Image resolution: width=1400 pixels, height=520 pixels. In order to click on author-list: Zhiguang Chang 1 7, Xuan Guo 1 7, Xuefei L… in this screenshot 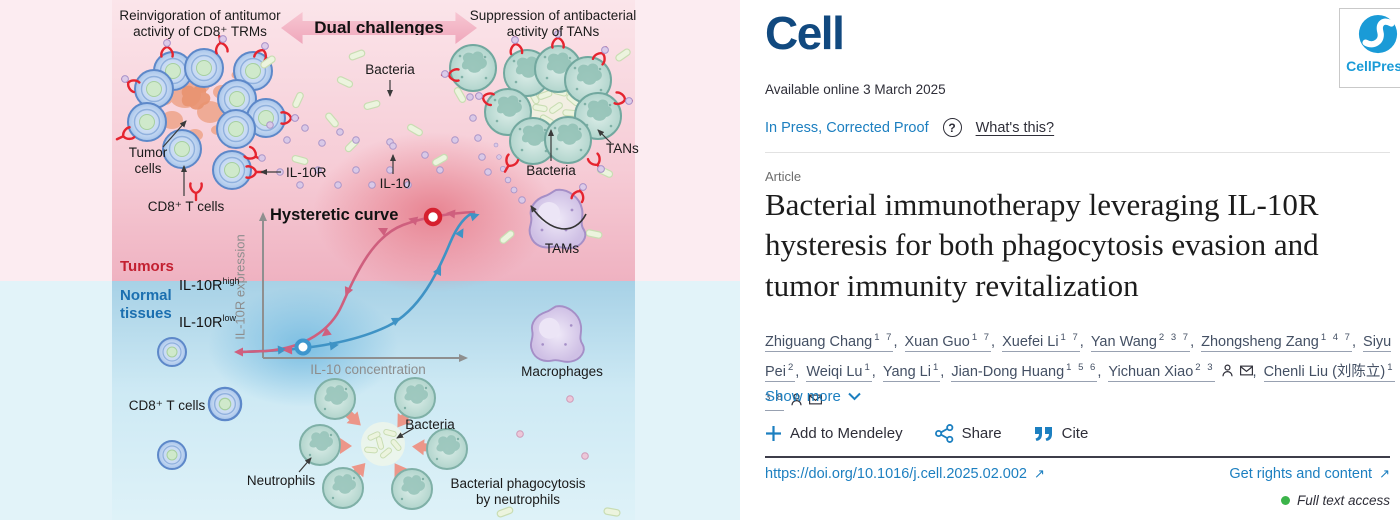, I will do `click(1080, 369)`.